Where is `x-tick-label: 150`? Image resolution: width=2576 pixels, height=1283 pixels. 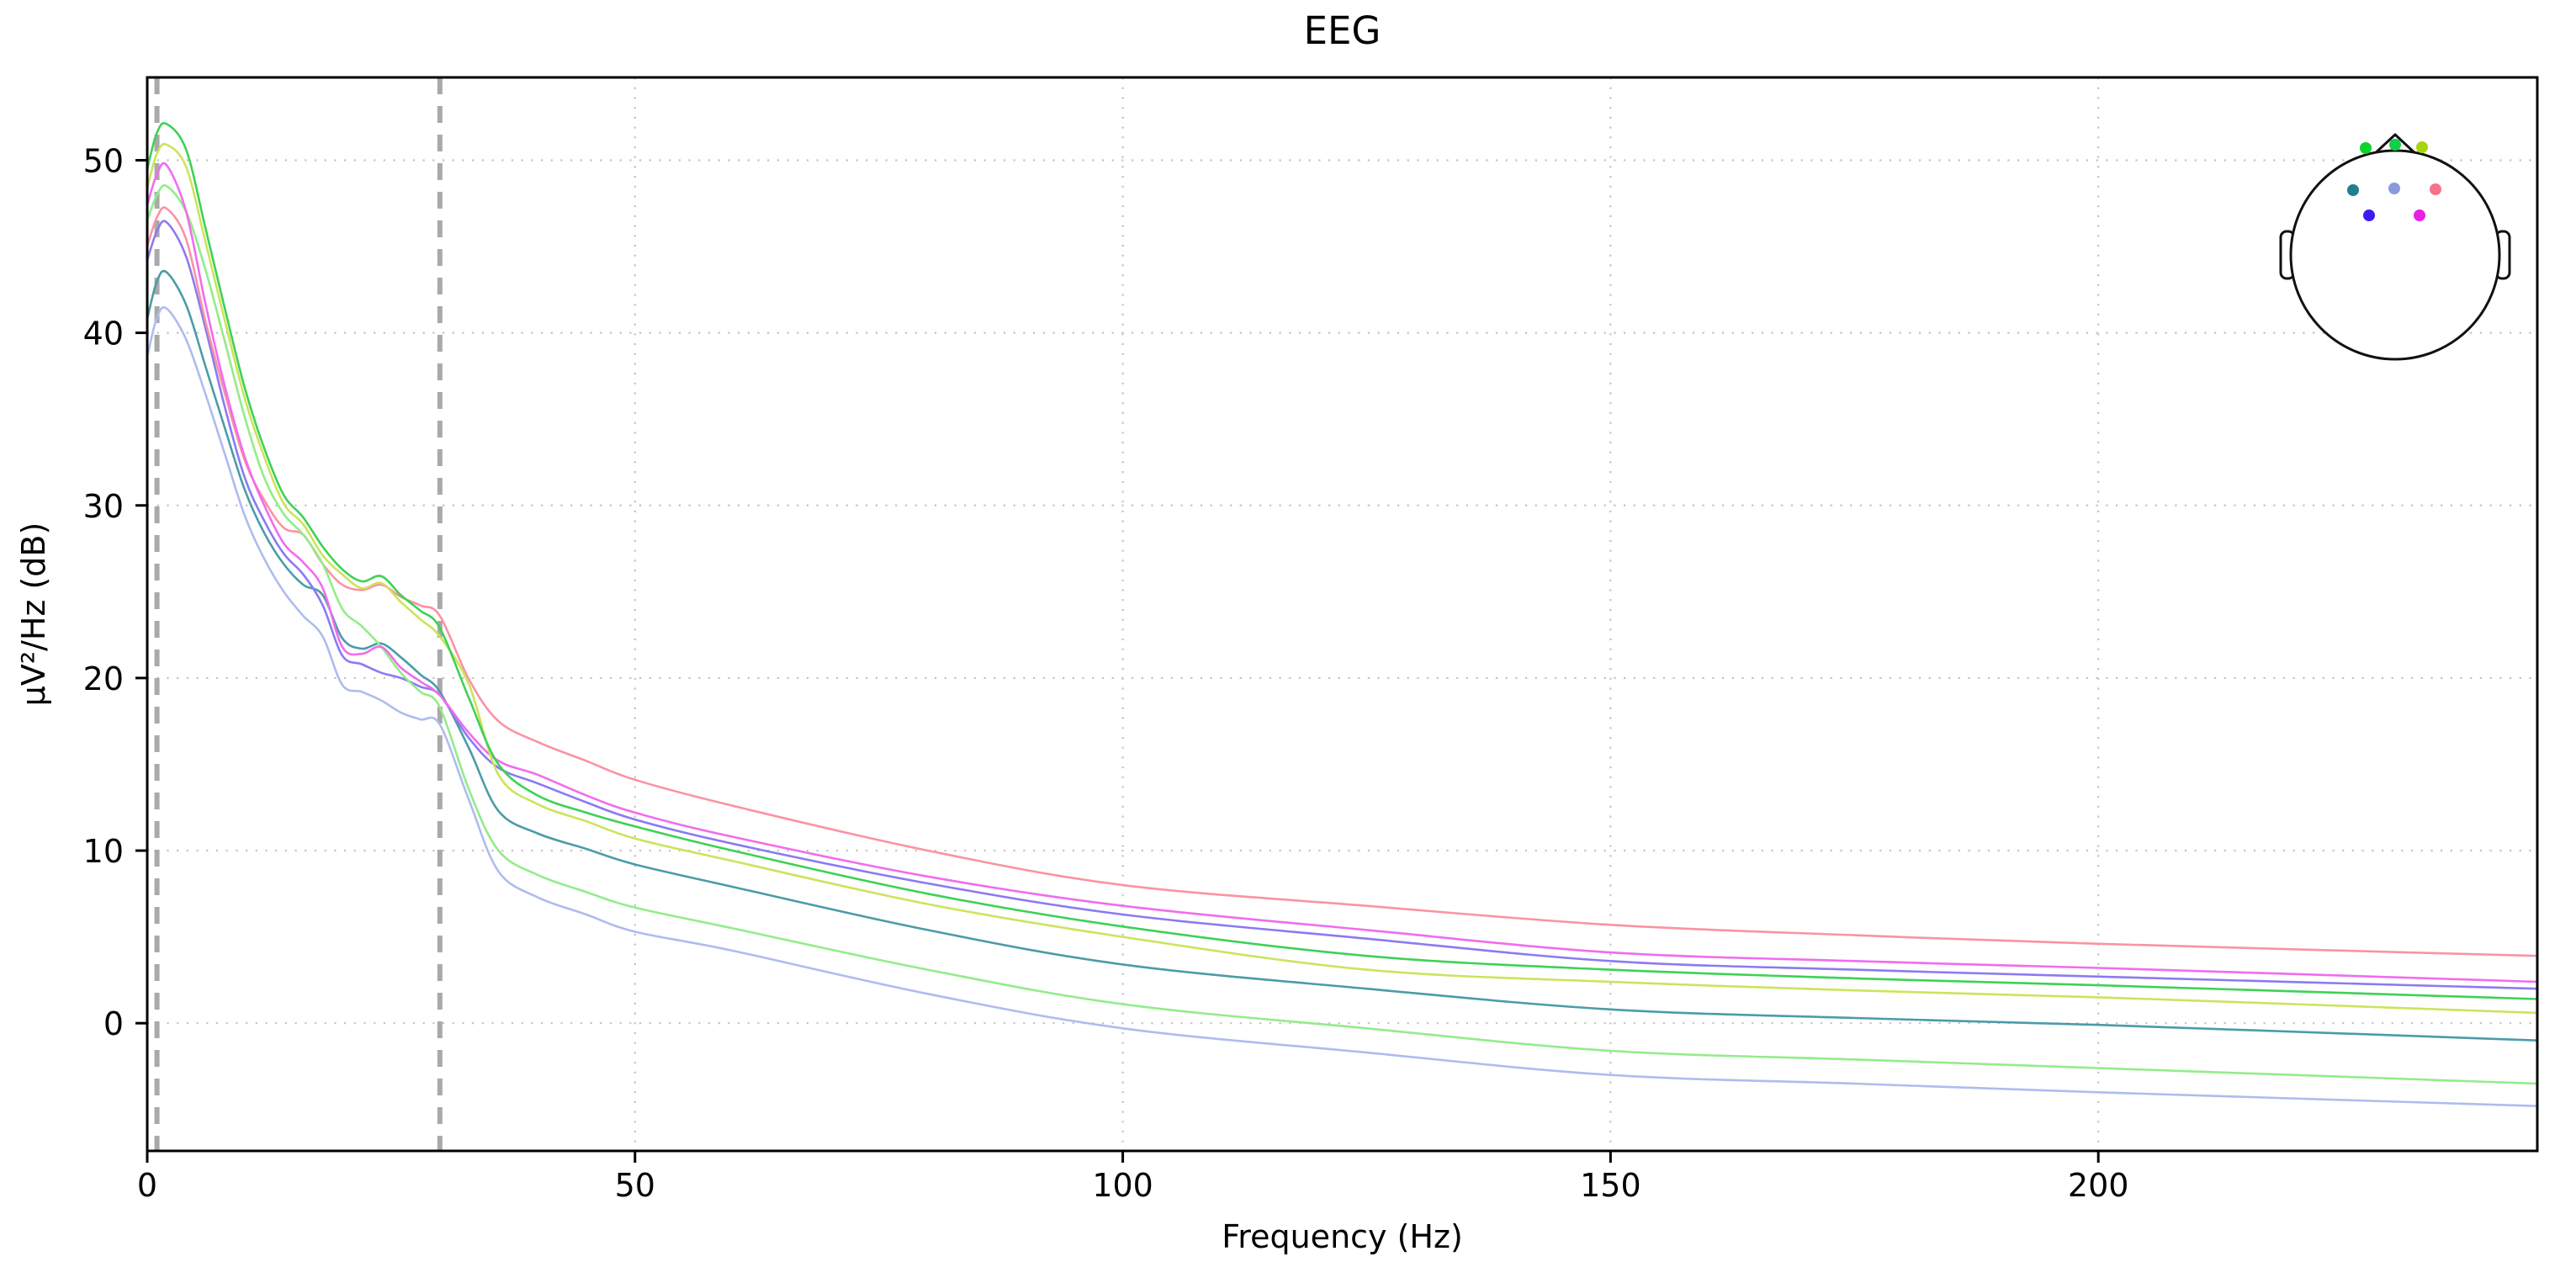
x-tick-label: 150 is located at coordinates (1610, 1185).